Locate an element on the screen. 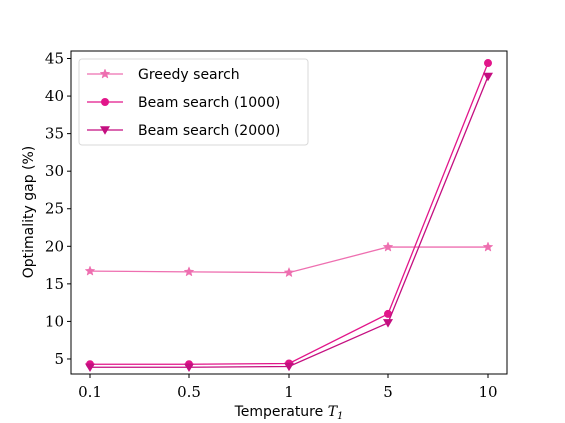 The width and height of the screenshot is (565, 423). legend-label: Beam search (1000) is located at coordinates (209, 103).